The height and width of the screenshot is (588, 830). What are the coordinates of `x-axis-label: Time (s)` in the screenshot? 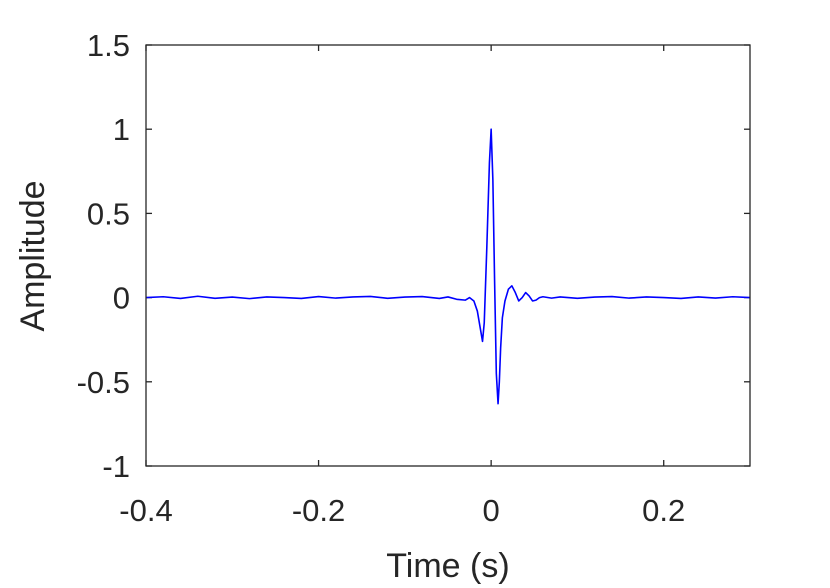 It's located at (447, 566).